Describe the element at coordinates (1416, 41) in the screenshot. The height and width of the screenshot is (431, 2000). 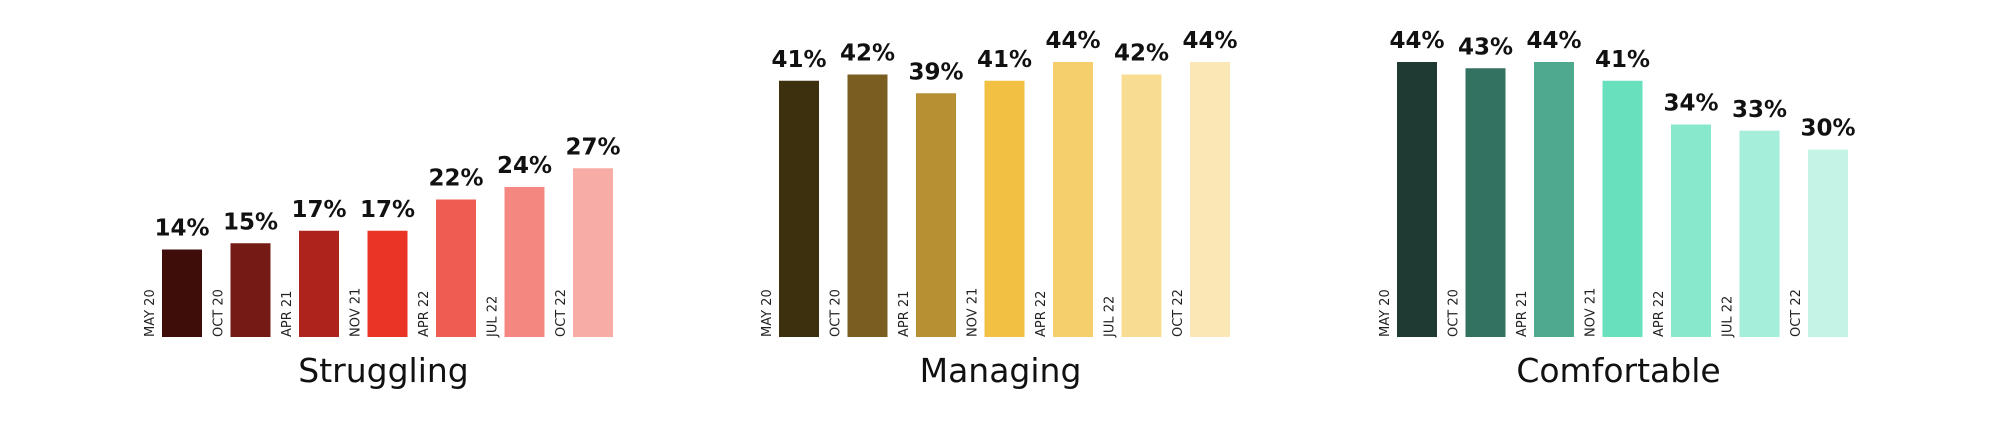
I see `value-label-comfortable-1: 44%` at that location.